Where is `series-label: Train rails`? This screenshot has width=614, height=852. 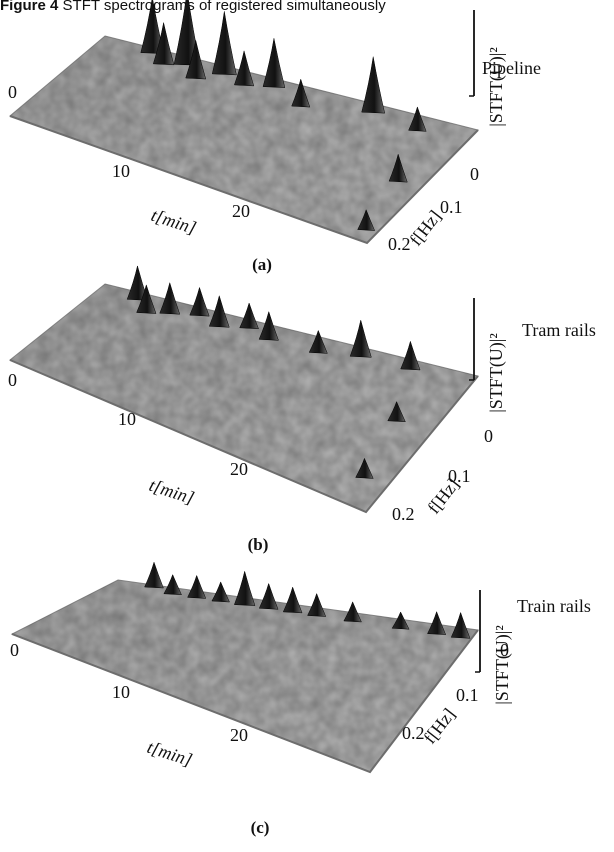
series-label: Train rails is located at coordinates (554, 606).